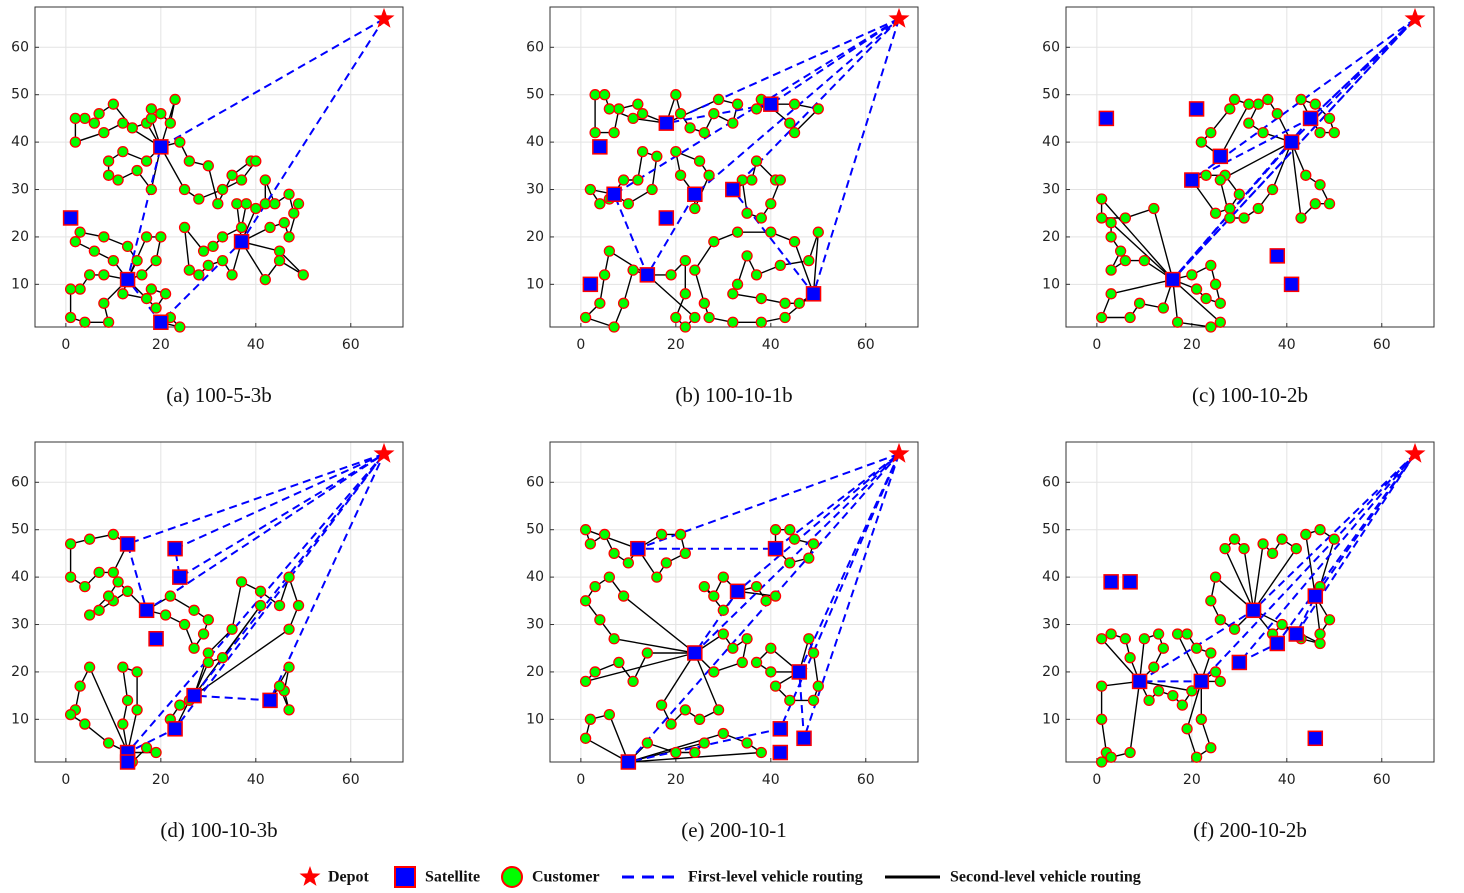 This screenshot has width=1464, height=893. I want to click on x-tick-label: 60, so click(866, 780).